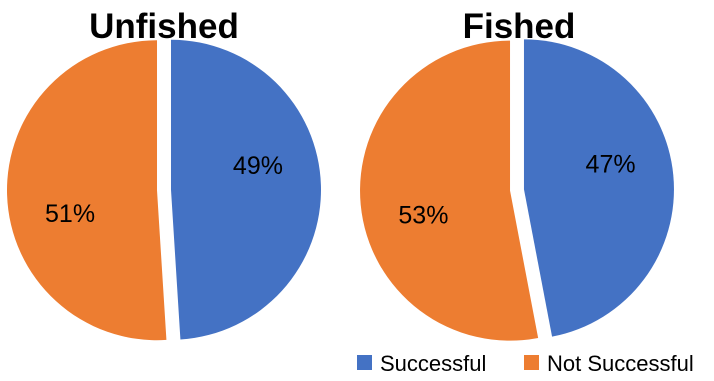 Image resolution: width=714 pixels, height=381 pixels. Describe the element at coordinates (531, 362) in the screenshot. I see `legend-swatch-not-successful` at that location.